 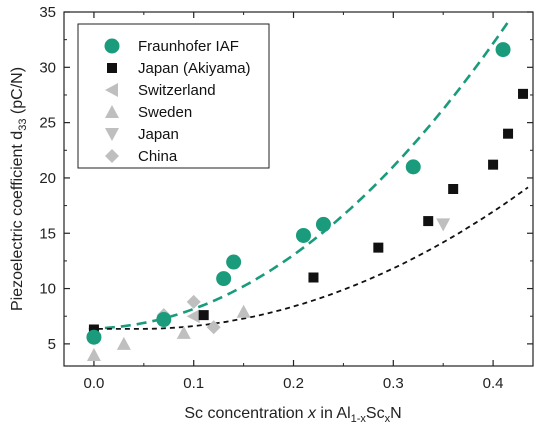 I want to click on y-tick-label: 20, so click(x=47, y=178).